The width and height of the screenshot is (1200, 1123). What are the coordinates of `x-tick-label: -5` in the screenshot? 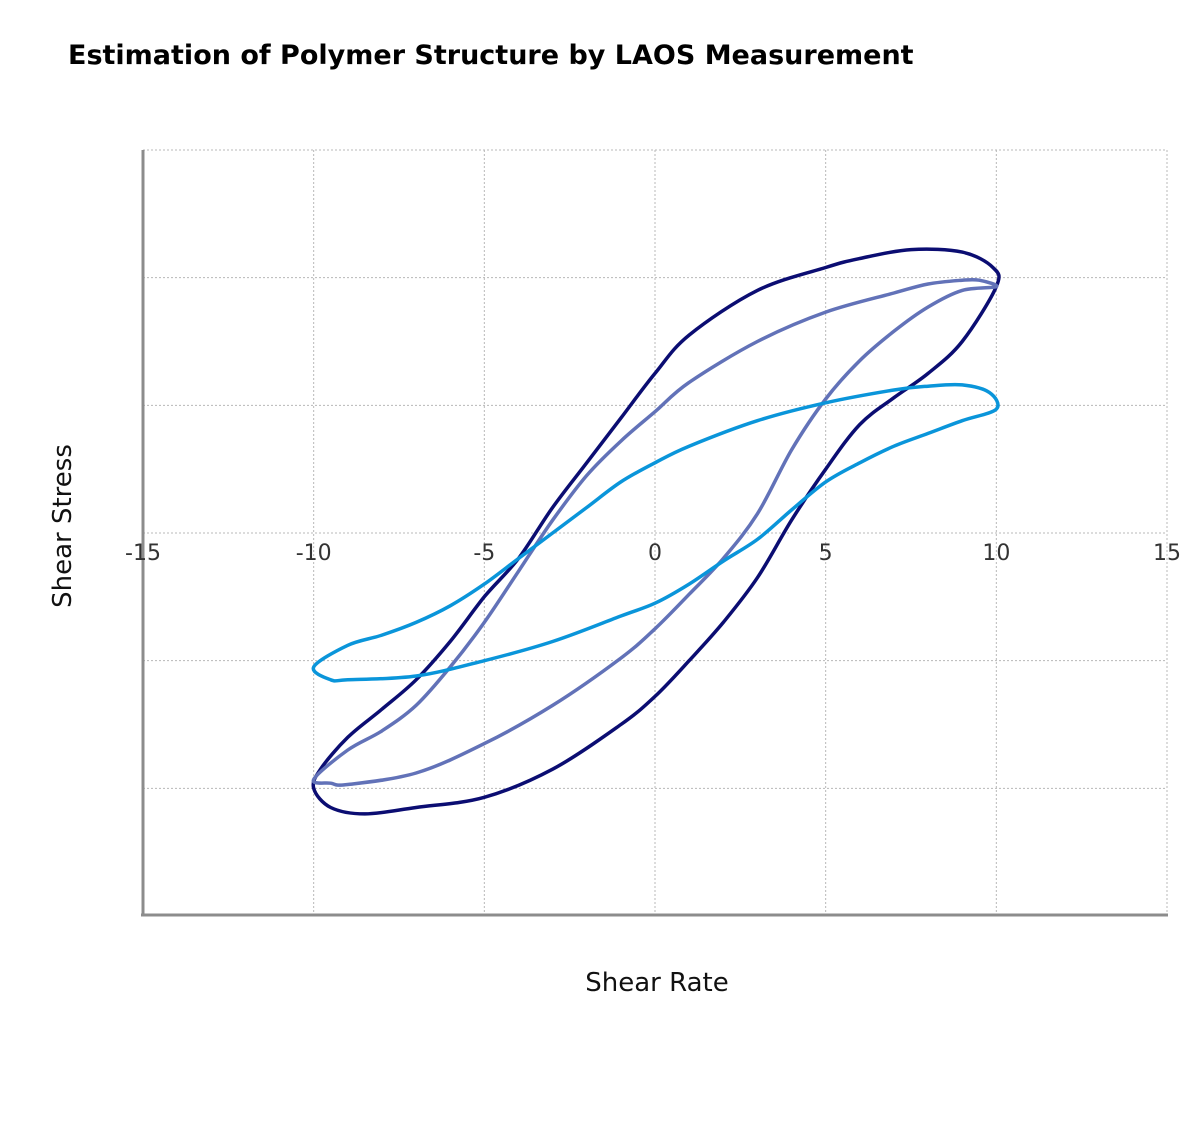 It's located at (484, 553).